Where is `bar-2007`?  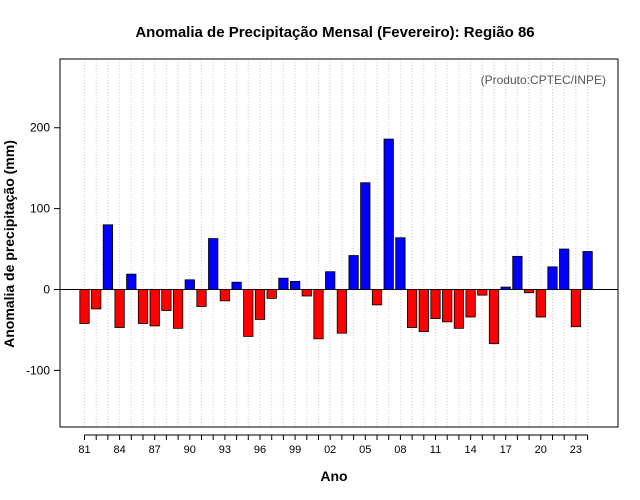 bar-2007 is located at coordinates (388, 214).